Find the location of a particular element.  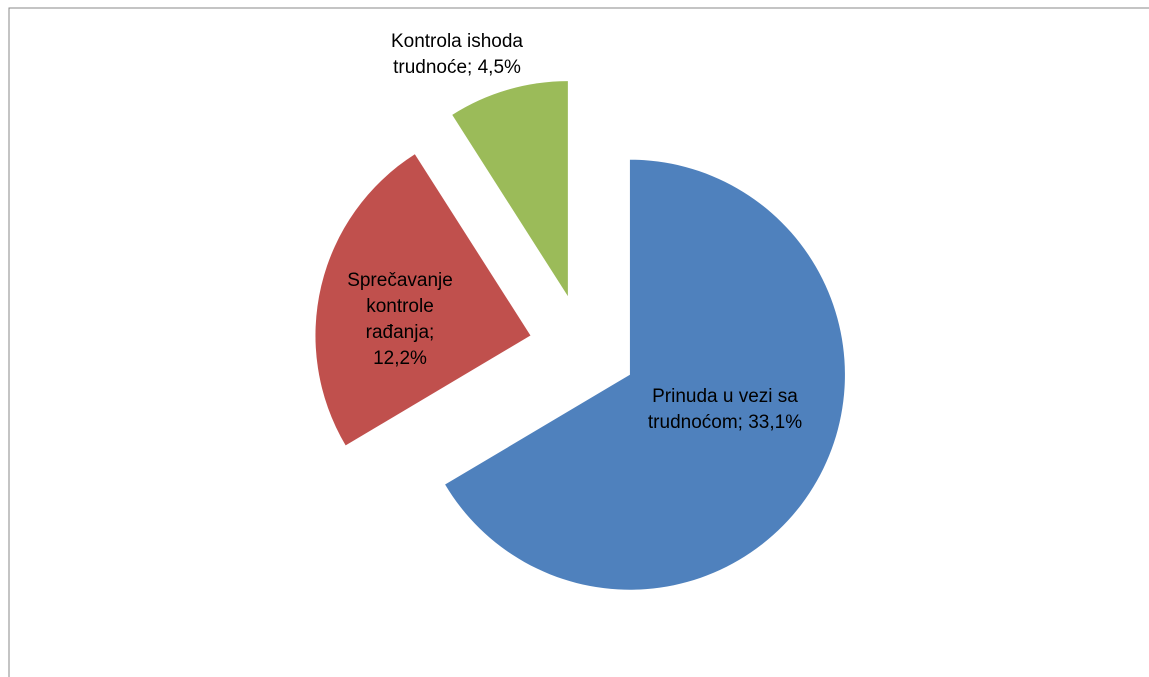

data-label: Kontrola ishoda trudnoće; 4,5% is located at coordinates (457, 54).